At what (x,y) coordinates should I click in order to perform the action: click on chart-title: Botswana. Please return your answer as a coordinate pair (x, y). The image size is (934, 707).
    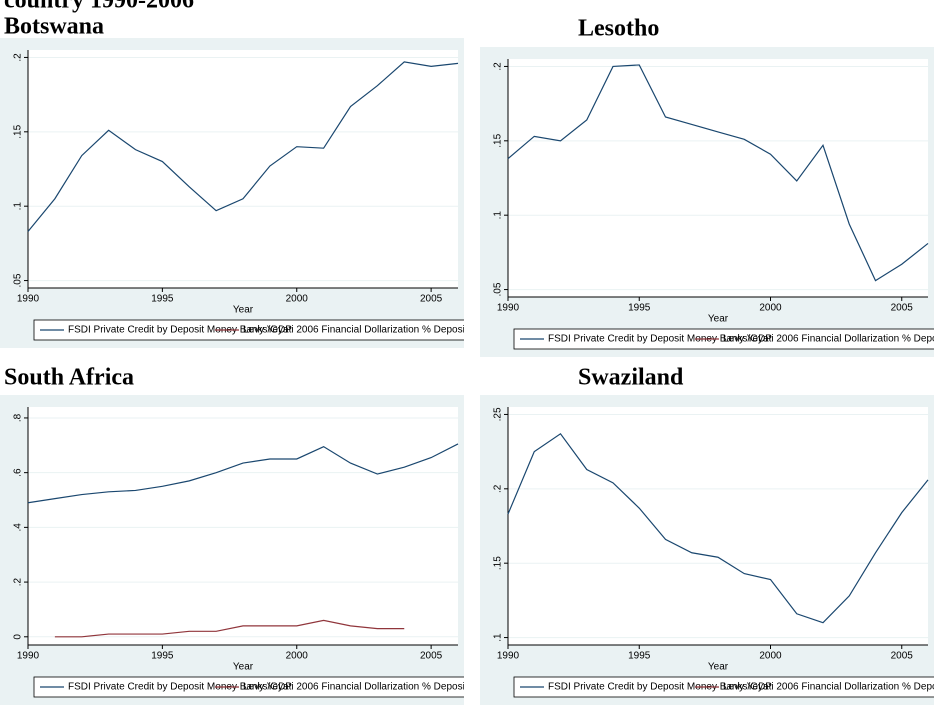
    Looking at the image, I should click on (54, 27).